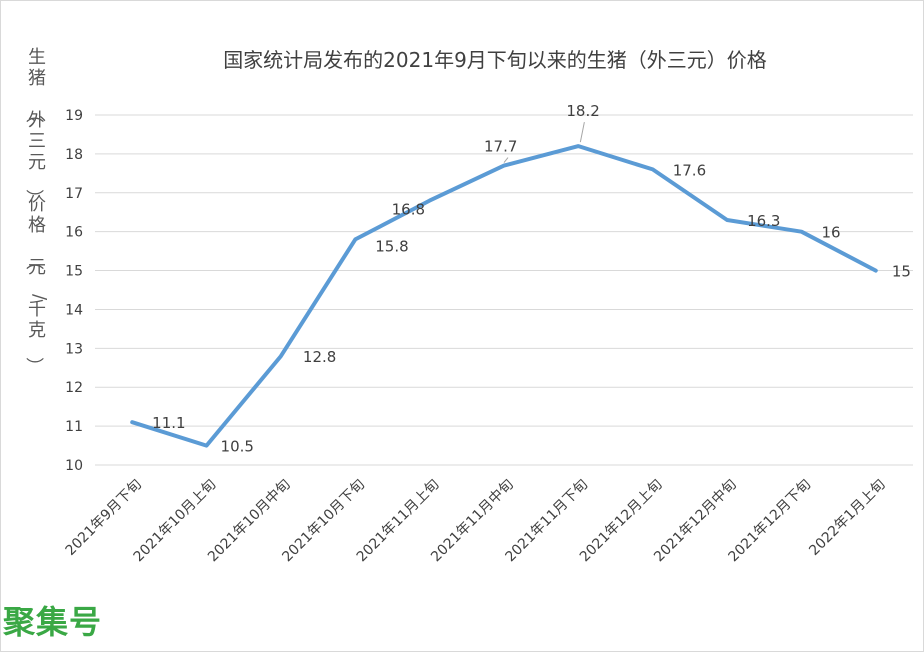  I want to click on data-label: 10.5, so click(237, 447).